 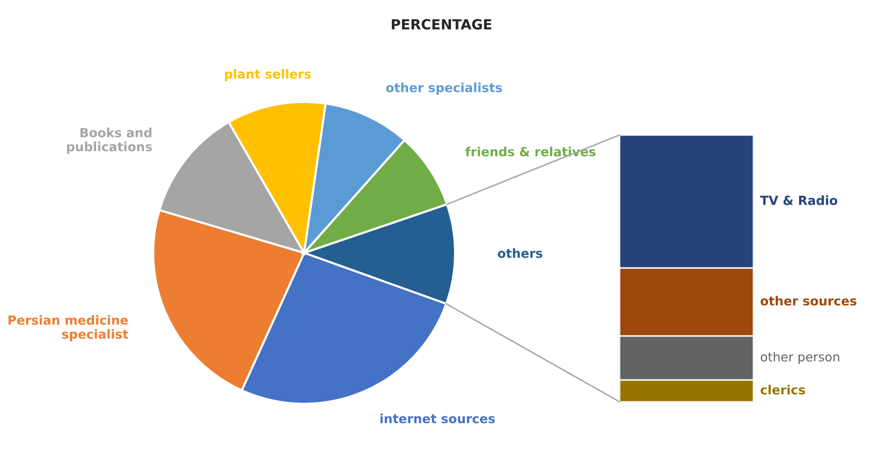 I want to click on slice-label: friends & relatives, so click(x=530, y=151).